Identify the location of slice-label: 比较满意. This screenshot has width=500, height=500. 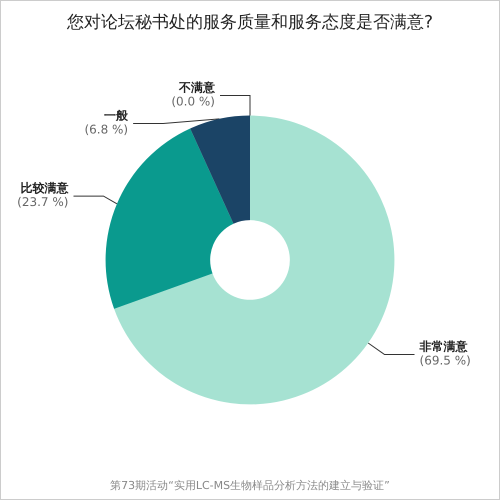
(45, 188).